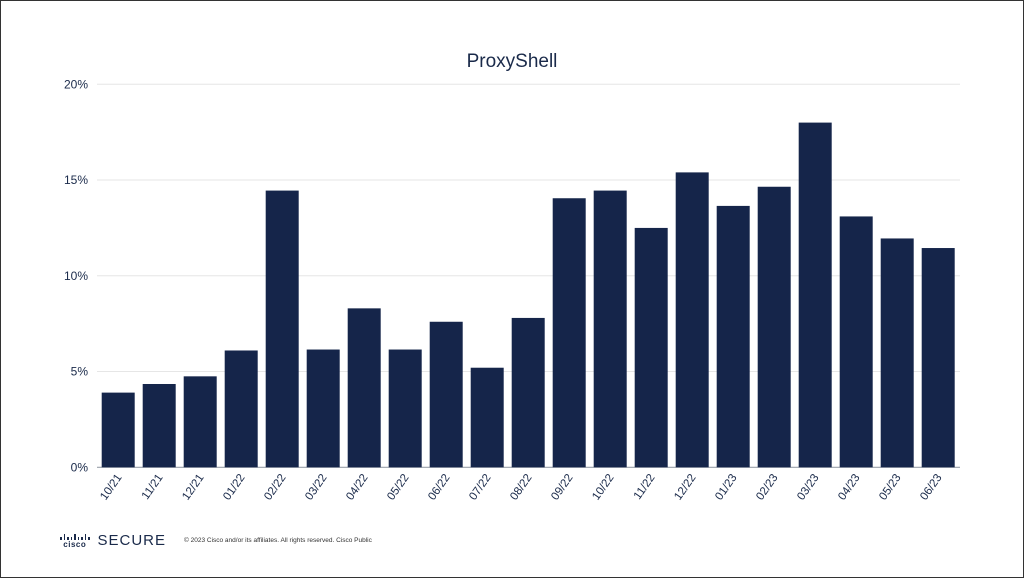 This screenshot has width=1024, height=578. I want to click on y-tick-label: 15%, so click(76, 180).